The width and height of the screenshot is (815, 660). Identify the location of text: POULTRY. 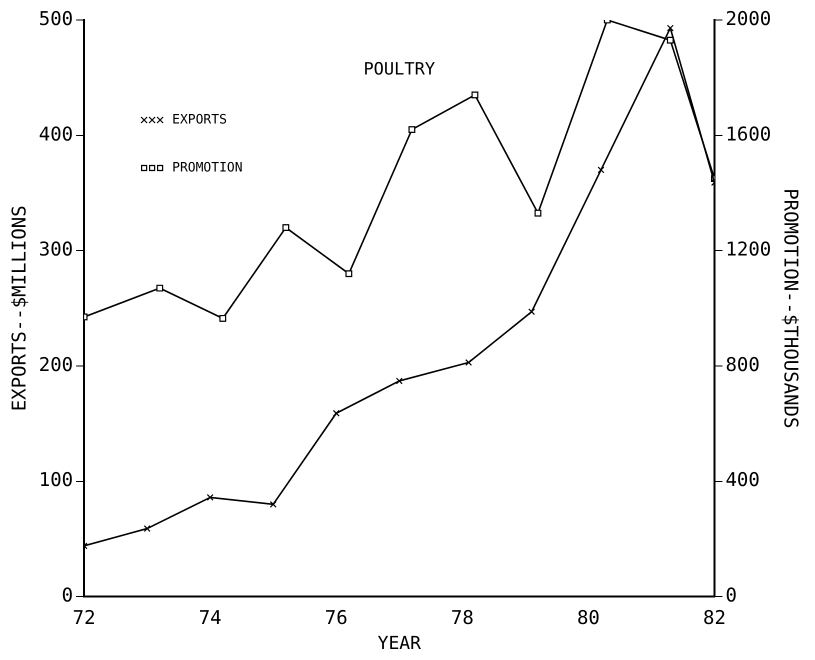
(399, 69).